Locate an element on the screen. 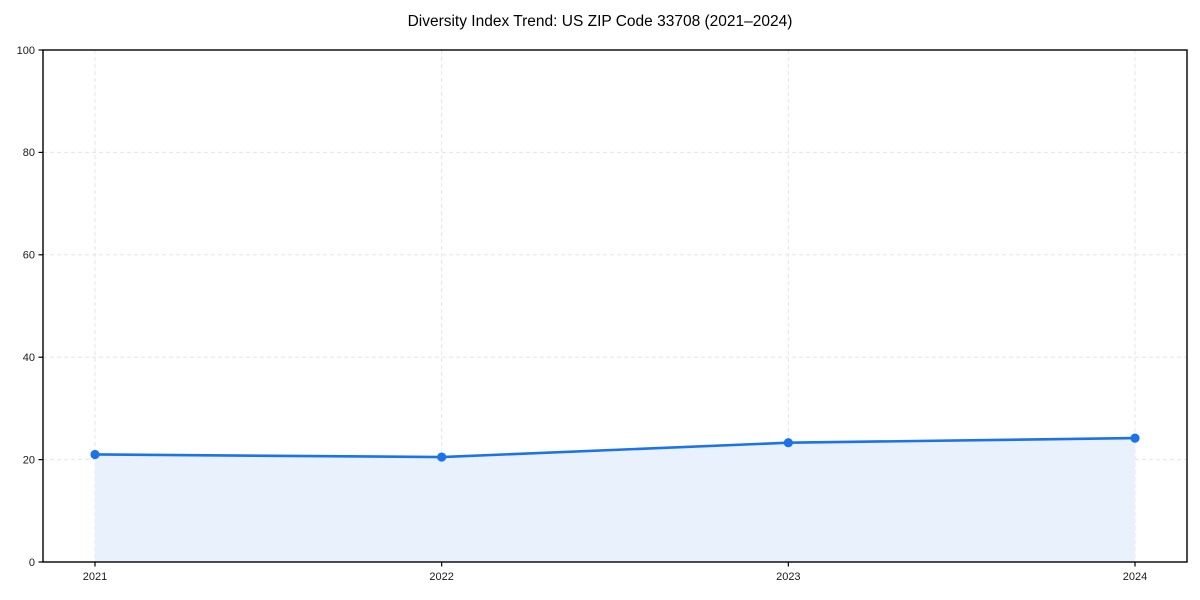  y-tick-label: 60 is located at coordinates (29, 256).